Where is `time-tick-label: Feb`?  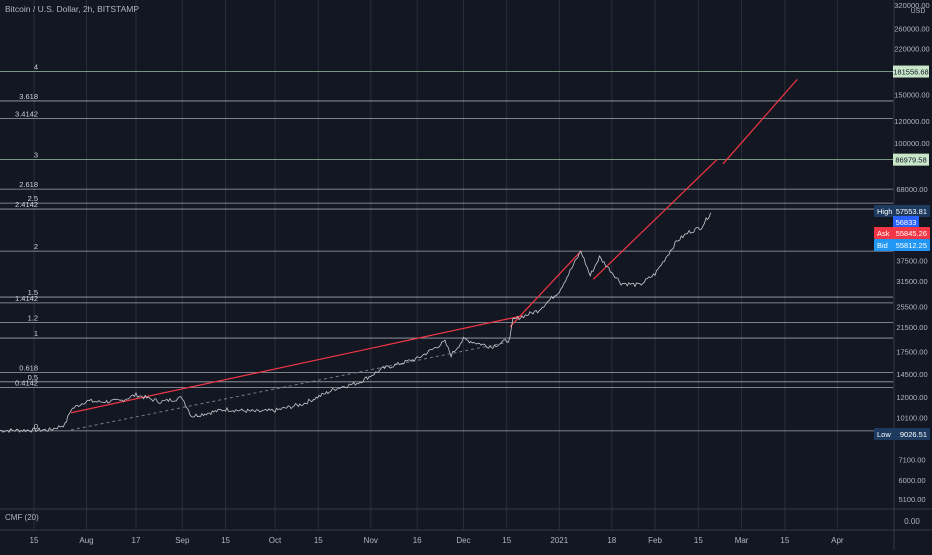 time-tick-label: Feb is located at coordinates (655, 540).